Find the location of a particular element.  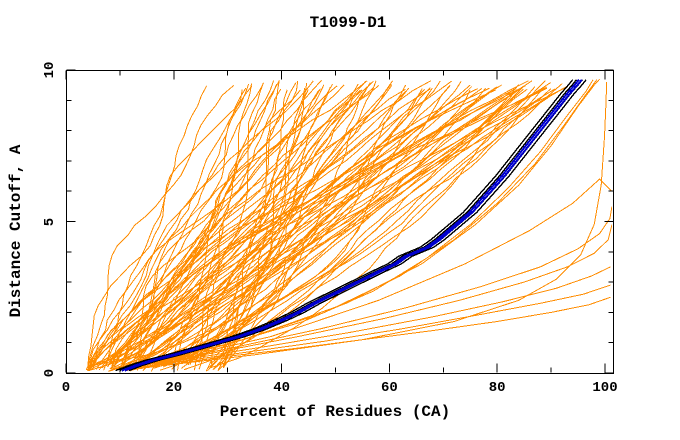

y-tick-label: 5 is located at coordinates (50, 221).